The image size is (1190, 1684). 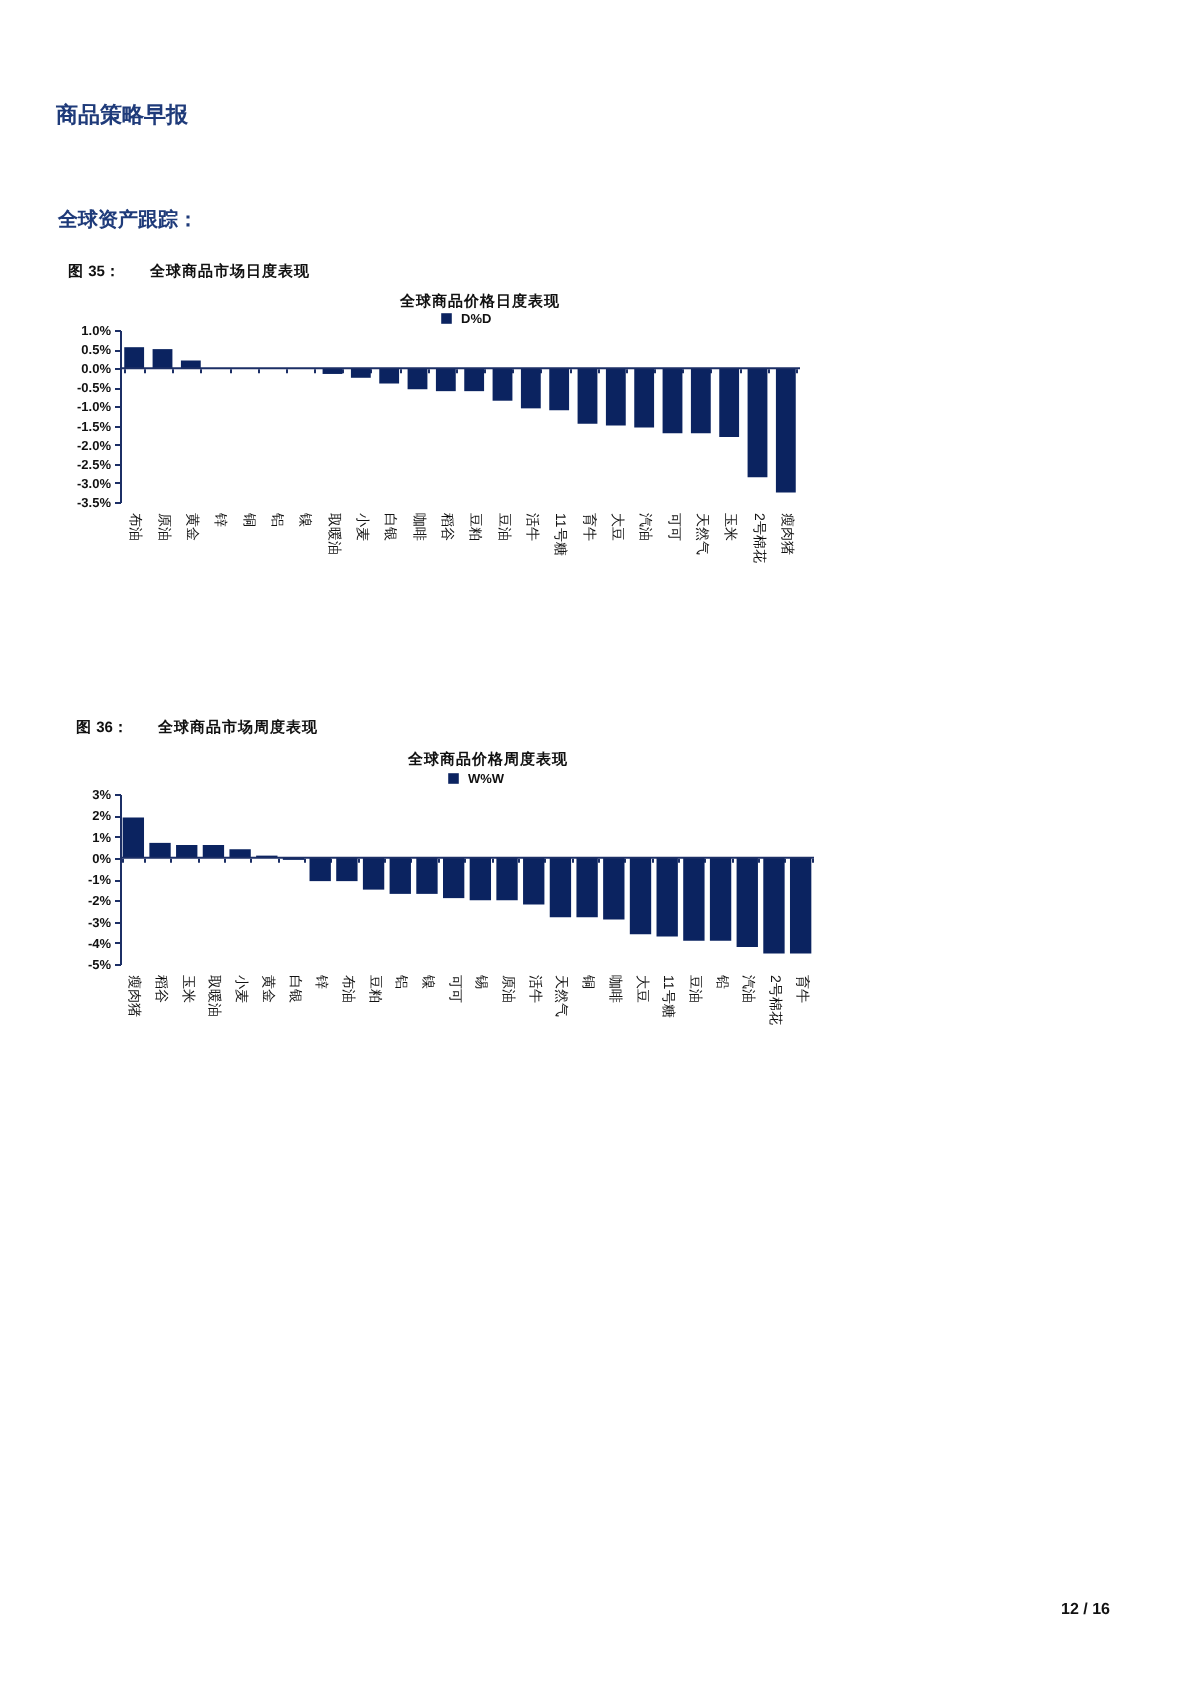 I want to click on text: 全球资产跟踪：, so click(x=127, y=220).